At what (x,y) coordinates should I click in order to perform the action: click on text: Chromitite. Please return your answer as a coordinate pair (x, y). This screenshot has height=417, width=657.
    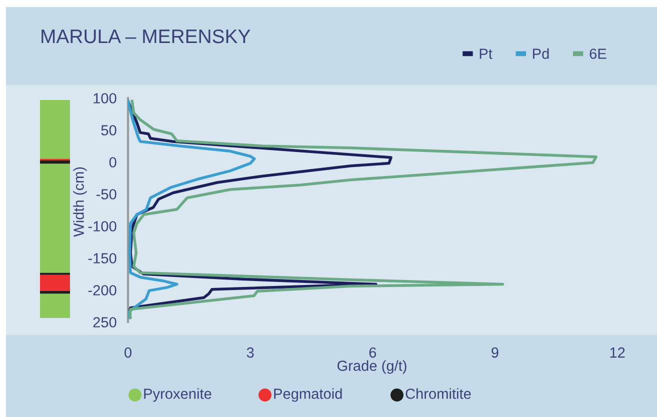
    Looking at the image, I should click on (438, 393).